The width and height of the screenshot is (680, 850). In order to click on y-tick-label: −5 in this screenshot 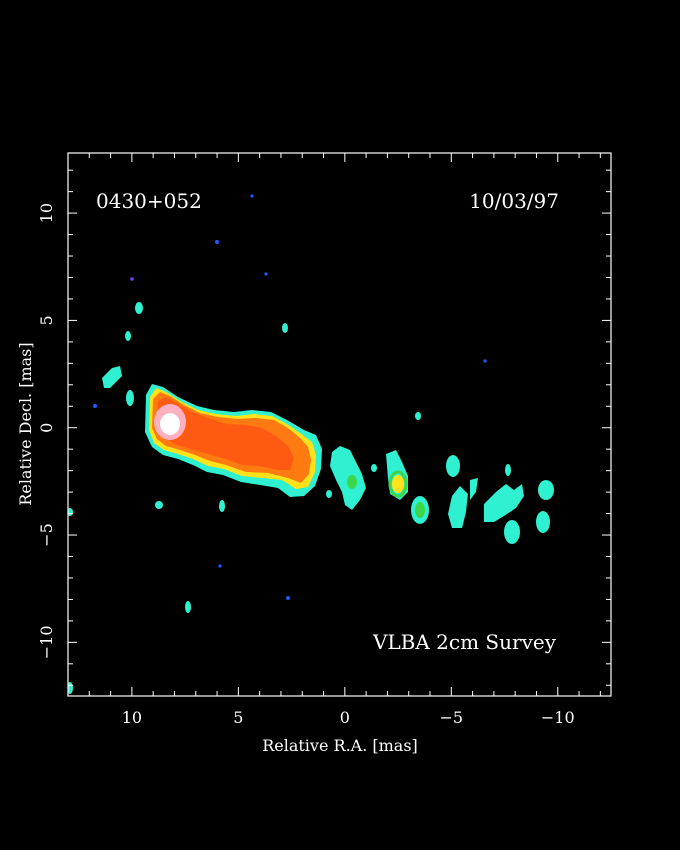, I will do `click(46, 535)`.